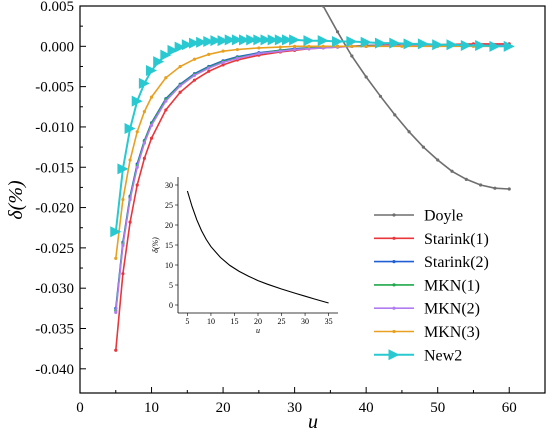 The image size is (550, 436). I want to click on legend-label: Starink(2), so click(456, 262).